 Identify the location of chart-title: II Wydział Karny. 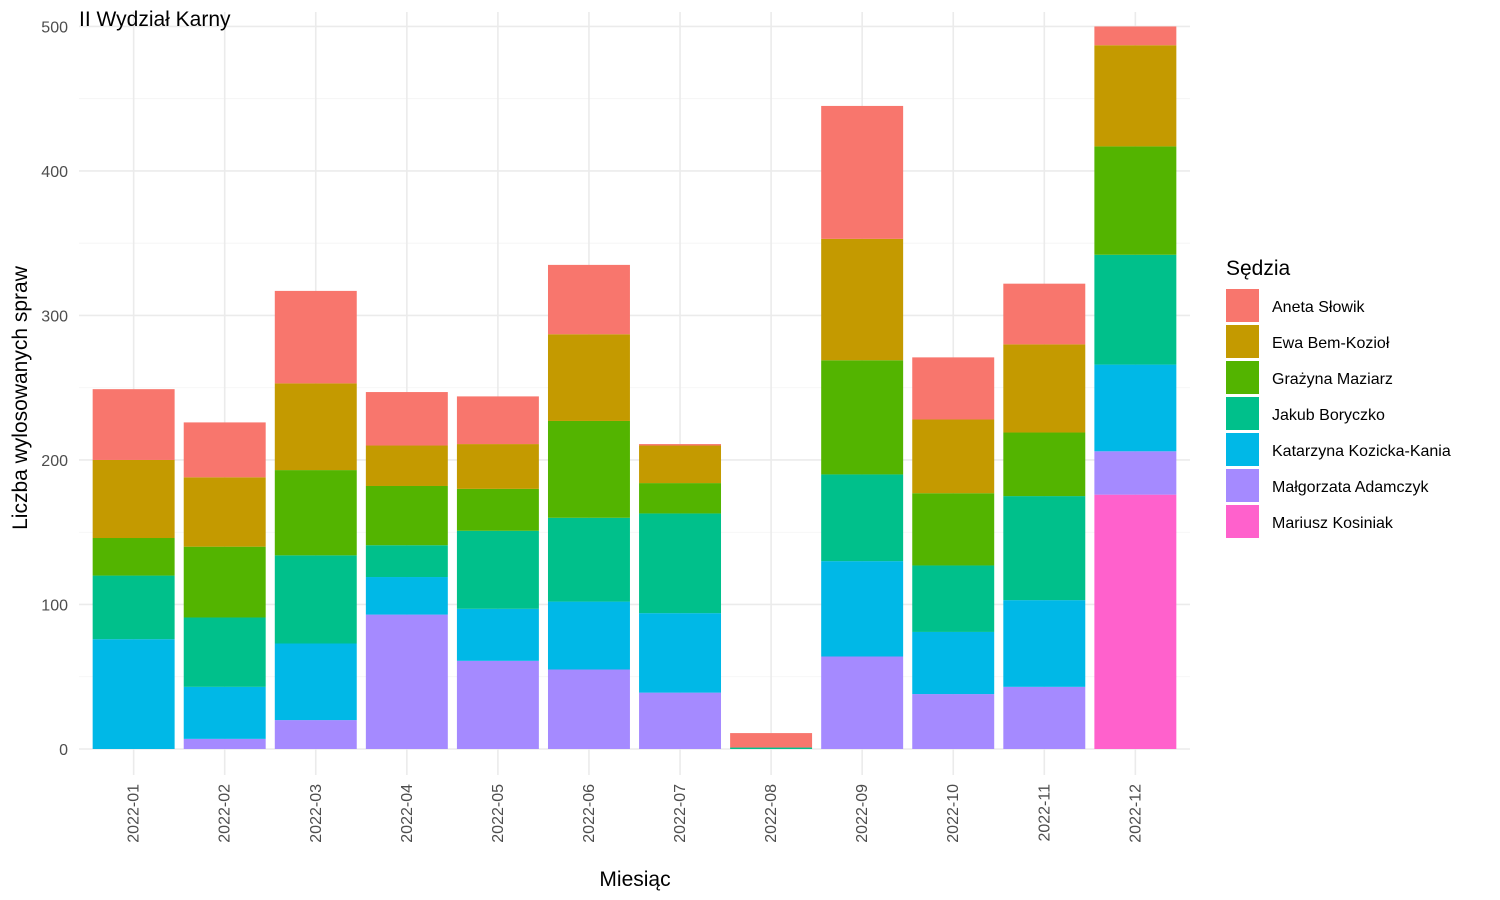
(155, 19).